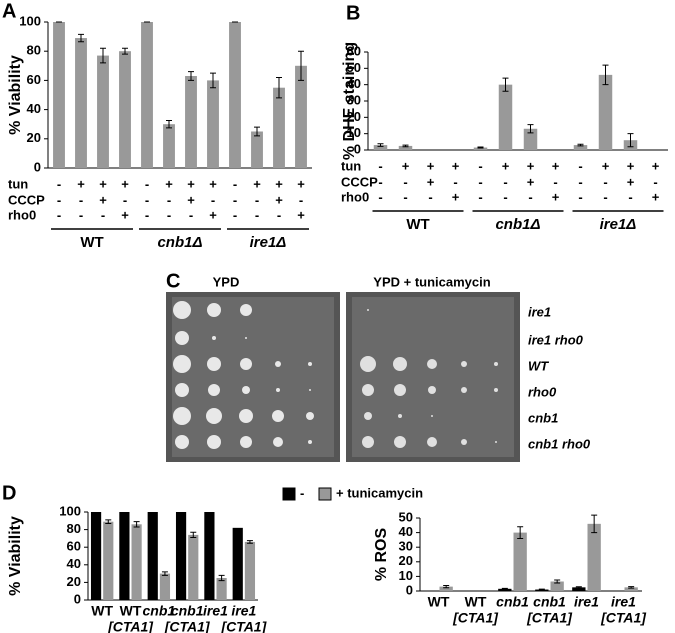 The width and height of the screenshot is (675, 633). I want to click on x-tick-label: WT, so click(102, 611).